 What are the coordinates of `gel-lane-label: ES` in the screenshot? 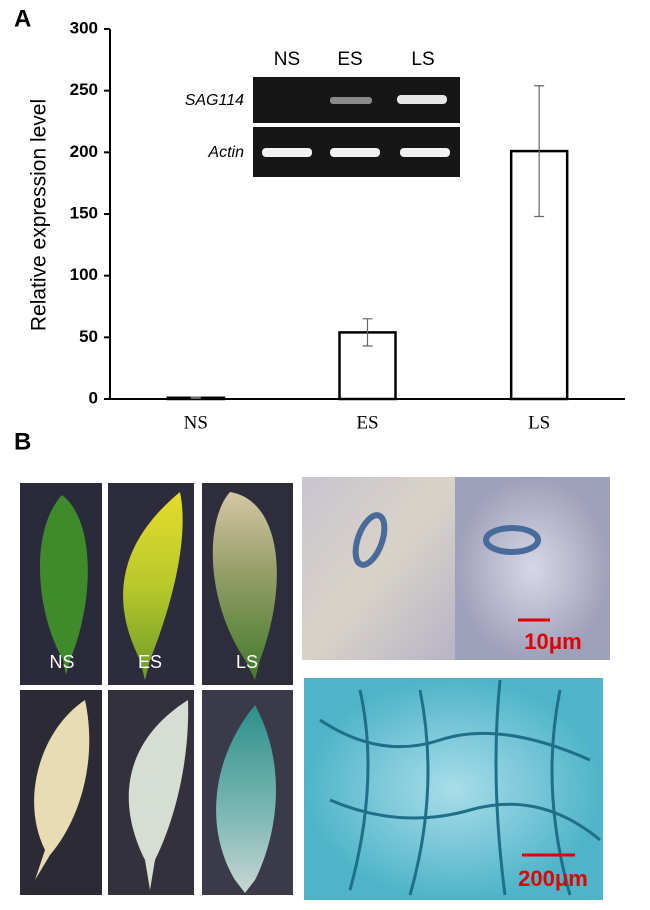 It's located at (349, 59).